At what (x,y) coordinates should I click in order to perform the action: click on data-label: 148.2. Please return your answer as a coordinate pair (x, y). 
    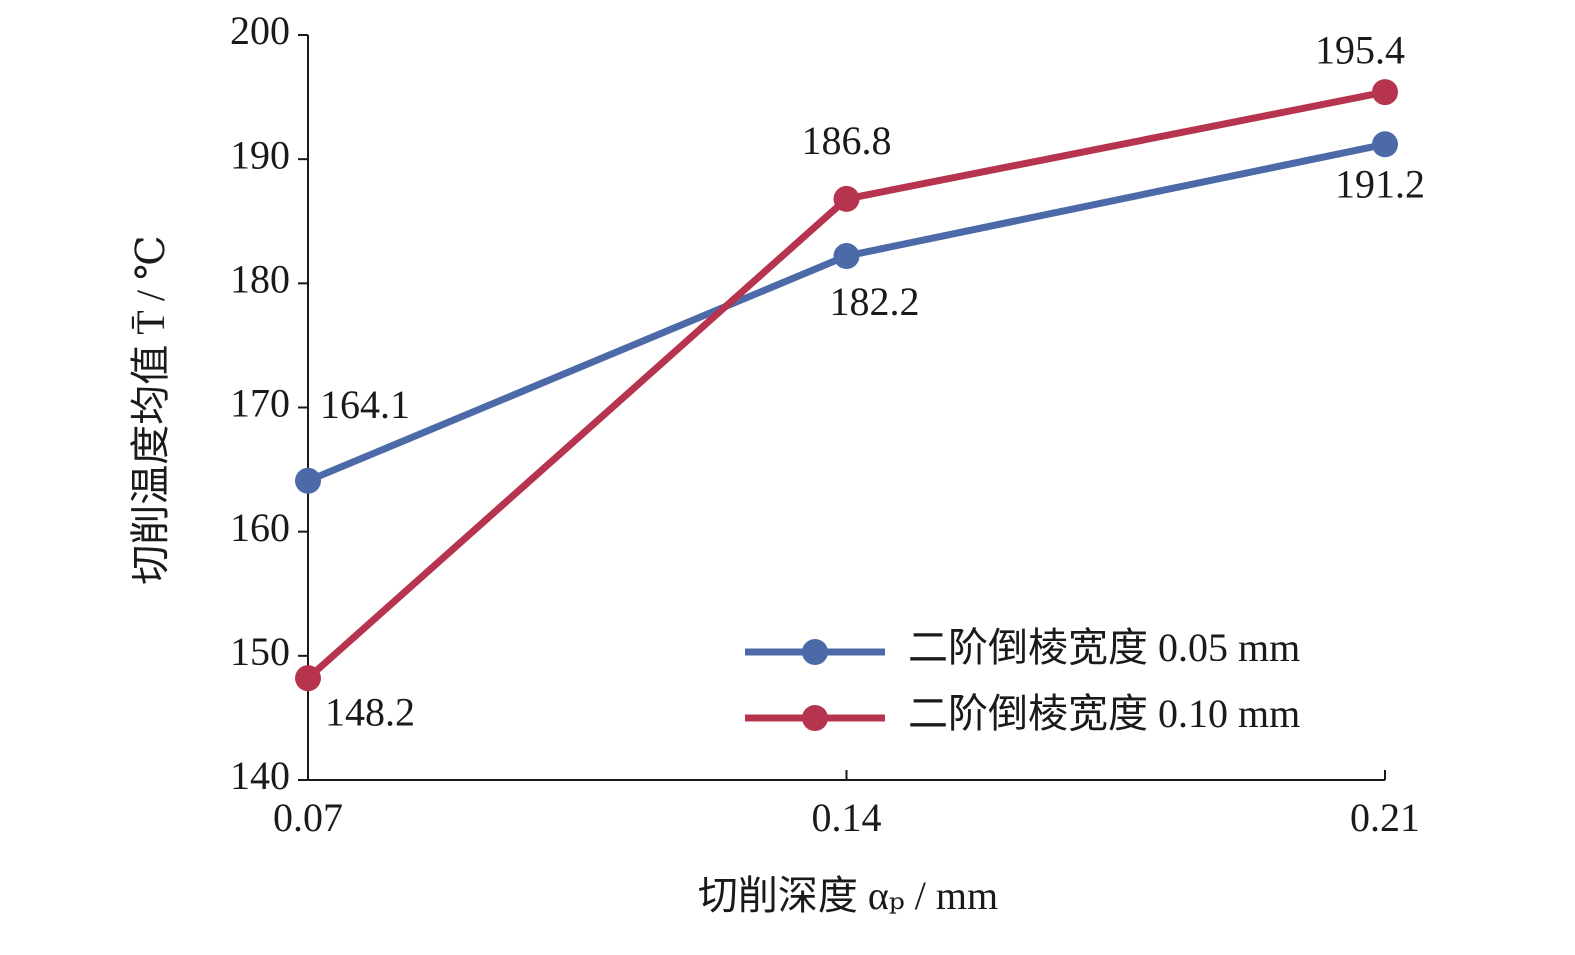
    Looking at the image, I should click on (370, 711).